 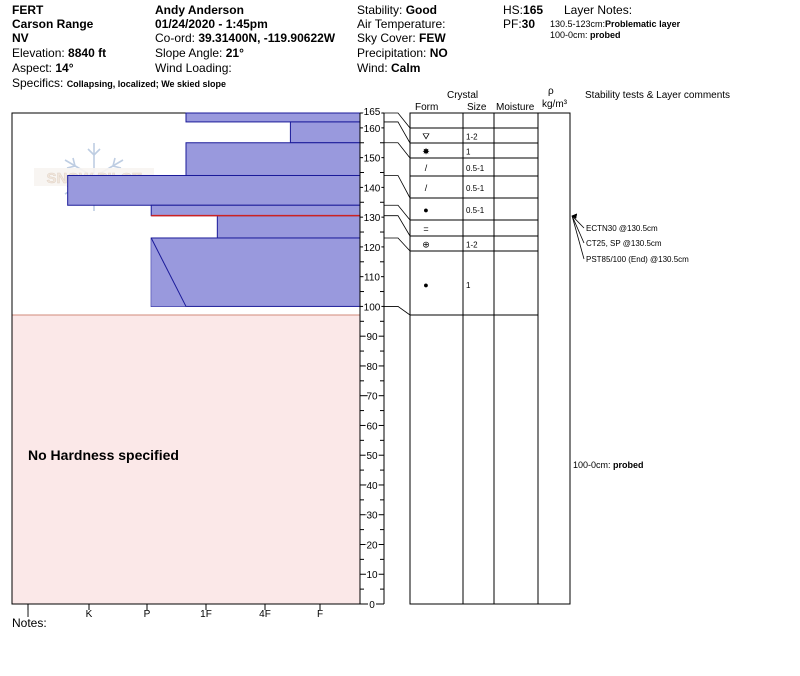 I want to click on datetime: 01/24/2020 - 1:45pm, so click(x=211, y=24).